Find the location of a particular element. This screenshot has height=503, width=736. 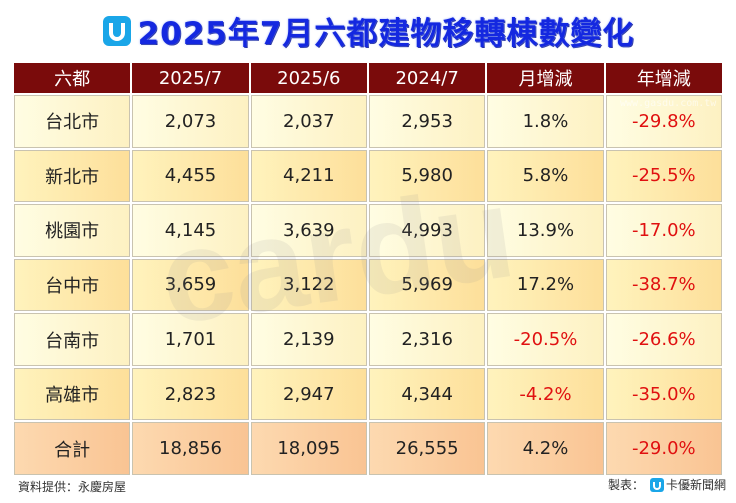

source-note: 資料提供：永慶房屋 is located at coordinates (72, 487).